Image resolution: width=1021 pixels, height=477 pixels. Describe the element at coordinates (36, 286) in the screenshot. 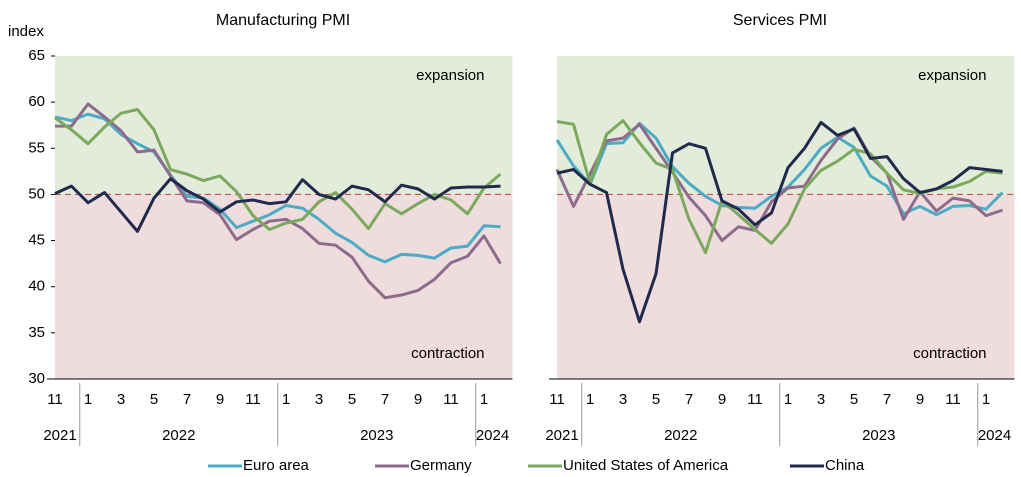

I see `y-tick-label: 40` at that location.